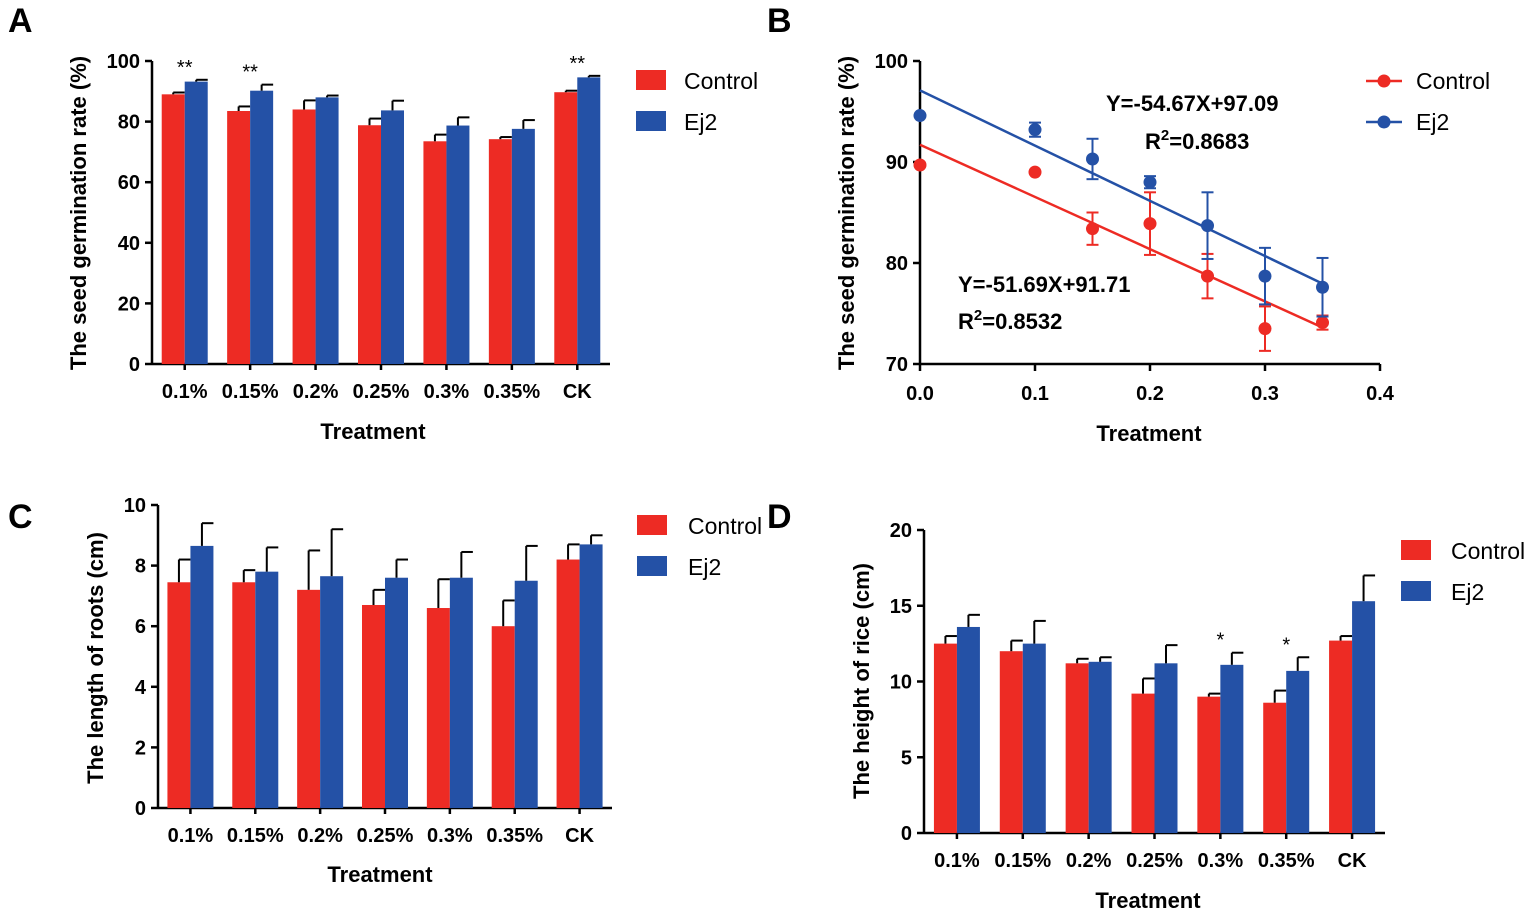  Describe the element at coordinates (373, 431) in the screenshot. I see `panel-a-x-axis-title: Treatment` at that location.